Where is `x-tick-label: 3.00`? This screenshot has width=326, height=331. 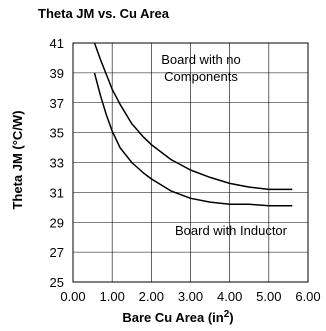 x-tick-label: 3.00 is located at coordinates (190, 296).